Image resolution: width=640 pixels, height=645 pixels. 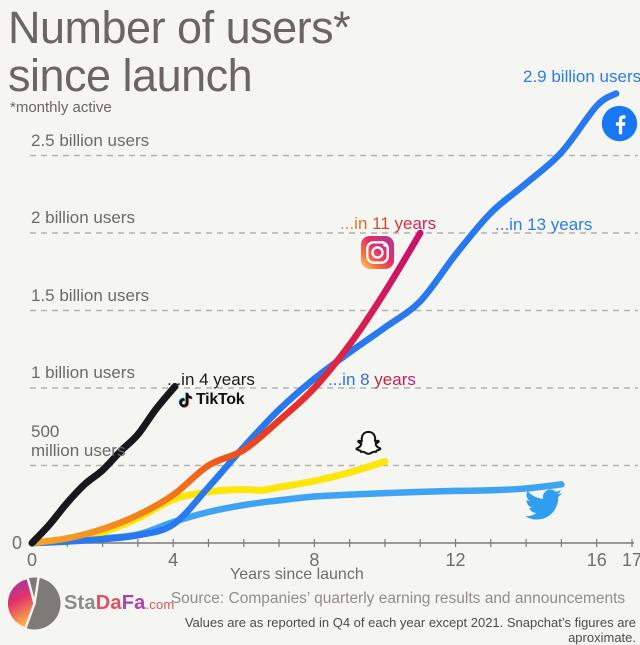 What do you see at coordinates (314, 560) in the screenshot?
I see `x-tick-label: 8` at bounding box center [314, 560].